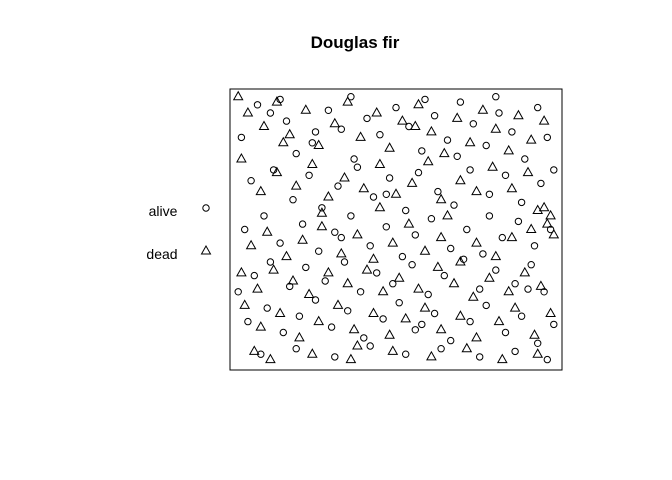 The image size is (672, 480). Describe the element at coordinates (161, 254) in the screenshot. I see `legend-label-dead: dead` at that location.